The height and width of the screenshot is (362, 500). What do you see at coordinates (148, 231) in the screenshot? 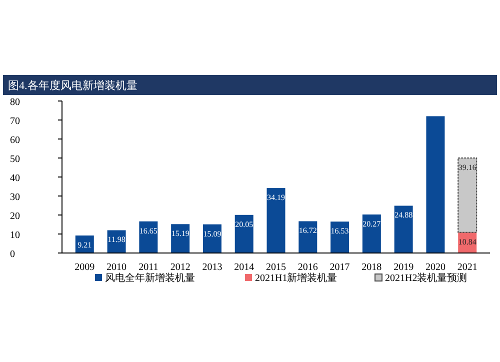
I see `data-label: 16.65` at bounding box center [148, 231].